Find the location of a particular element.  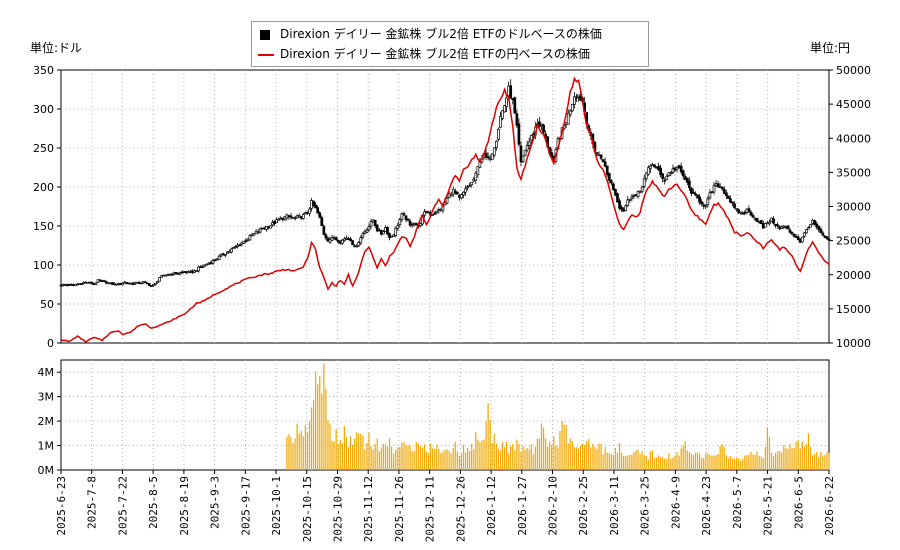

y-right-tick-label: 45000 is located at coordinates (853, 104).